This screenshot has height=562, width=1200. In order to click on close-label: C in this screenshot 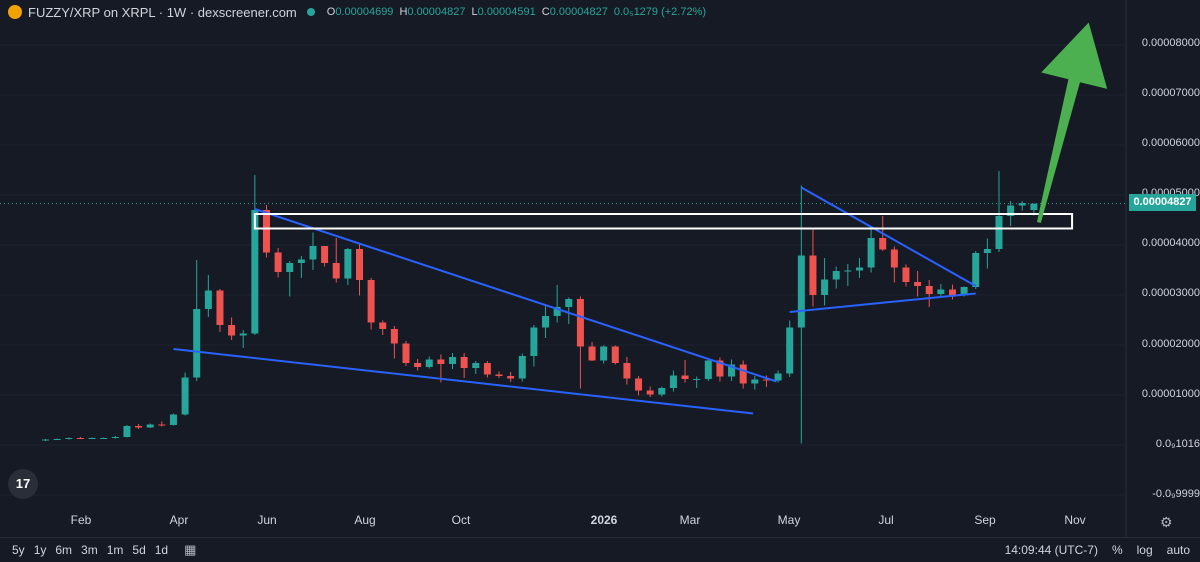, I will do `click(545, 12)`.